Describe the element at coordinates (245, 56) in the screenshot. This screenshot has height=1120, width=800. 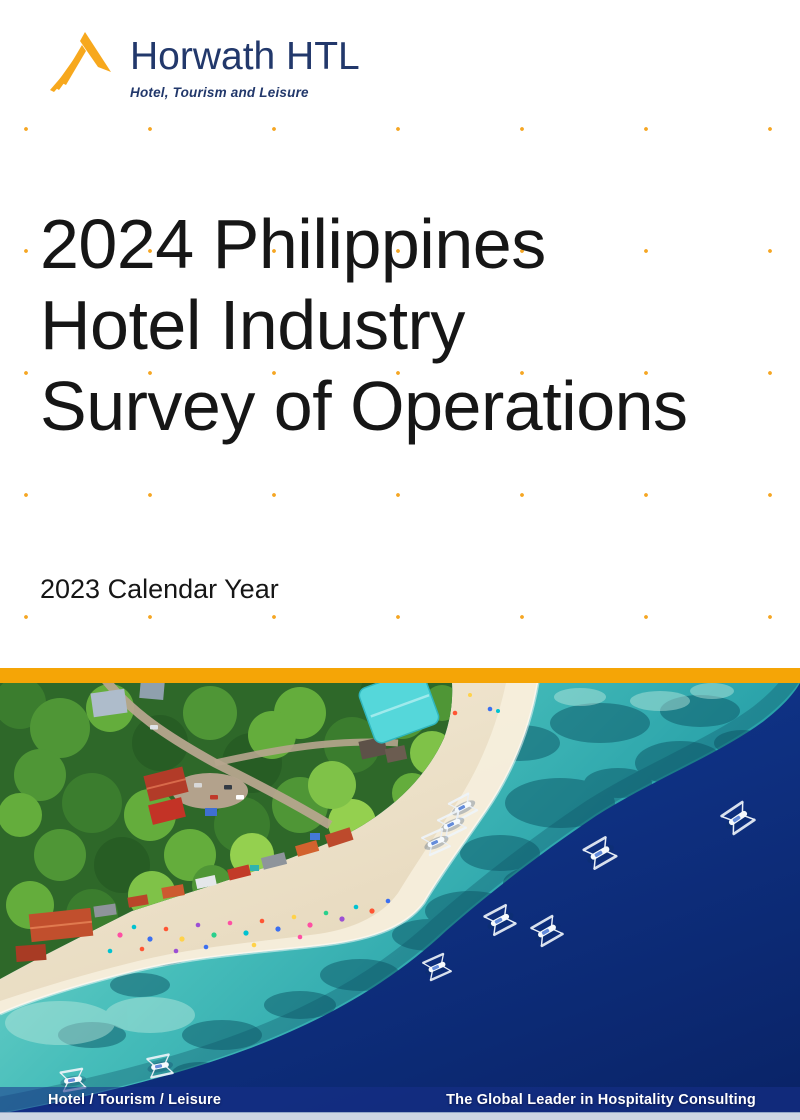
I see `logo-wordmark: Horwath HTL` at that location.